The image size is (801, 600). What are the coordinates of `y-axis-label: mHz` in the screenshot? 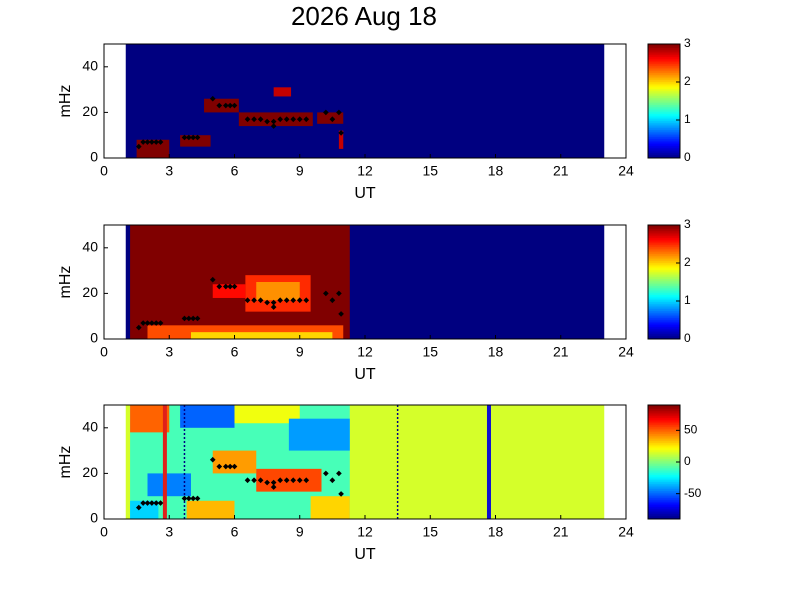 It's located at (65, 282).